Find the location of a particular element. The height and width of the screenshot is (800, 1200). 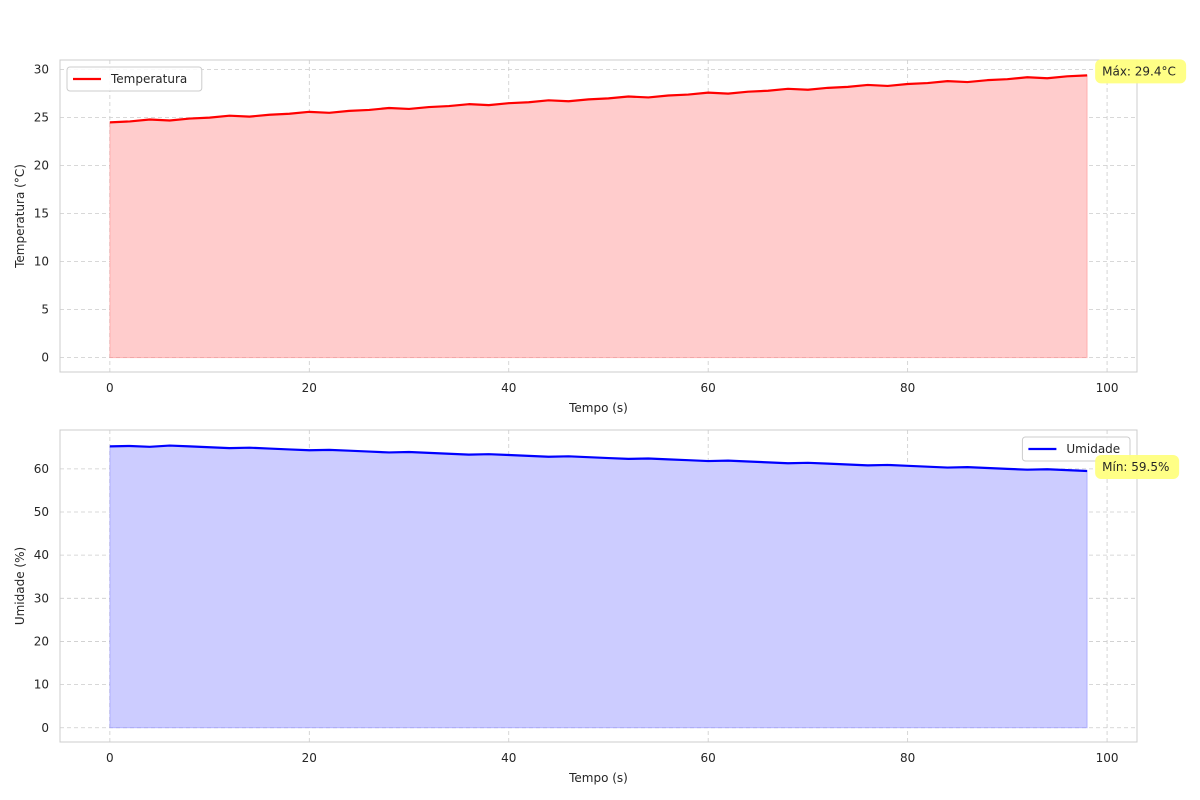

humidity-y-tick-label: 0 is located at coordinates (45, 728).